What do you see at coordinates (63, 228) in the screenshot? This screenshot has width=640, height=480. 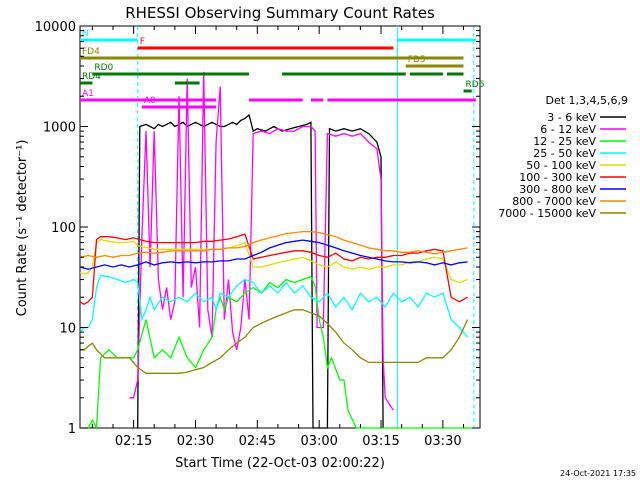 I see `y-tick-label: 100` at bounding box center [63, 228].